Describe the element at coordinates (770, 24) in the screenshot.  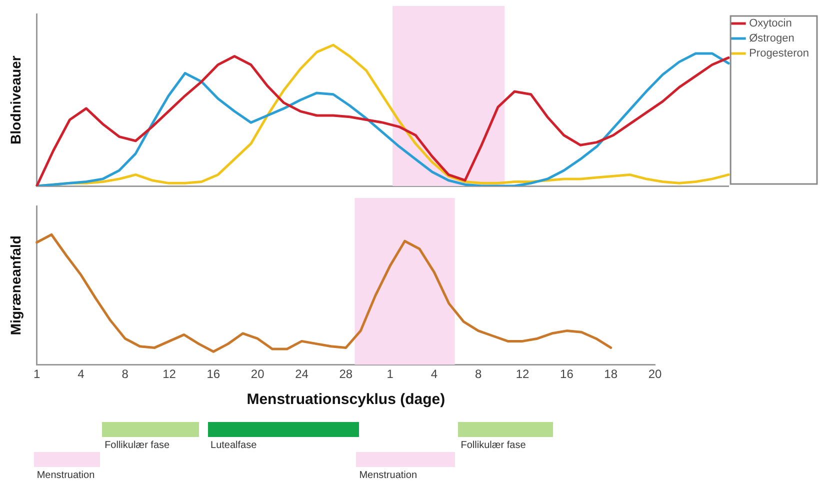
I see `legend-label: Oxytocin` at that location.